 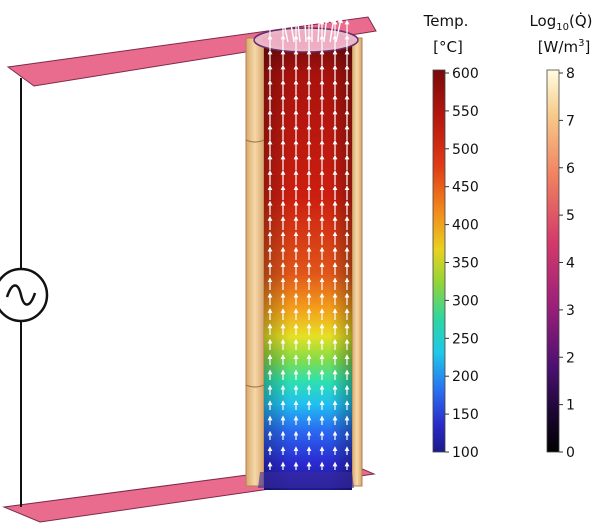 What do you see at coordinates (570, 453) in the screenshot?
I see `heat-tick-label: 0` at bounding box center [570, 453].